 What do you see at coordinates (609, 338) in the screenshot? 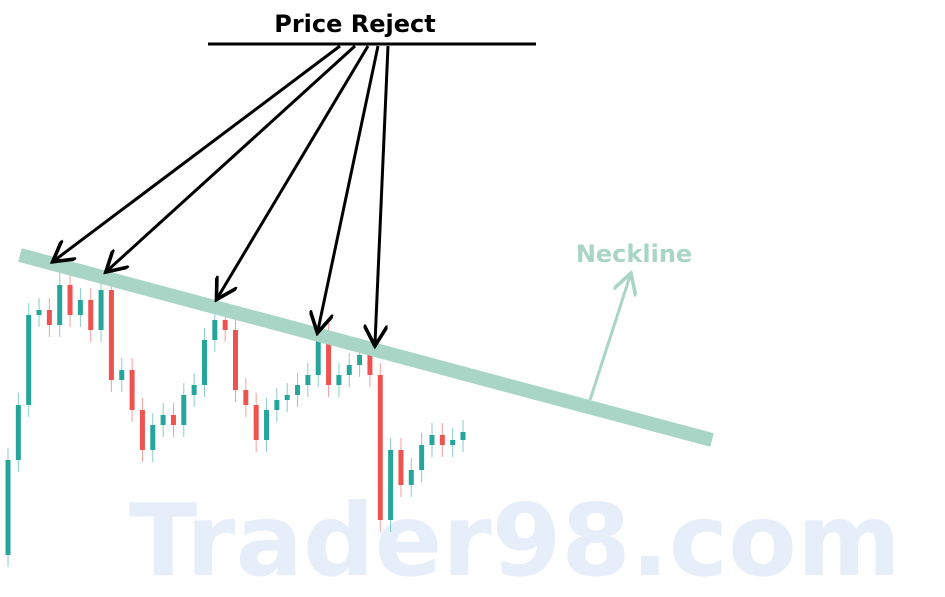
I see `neckline-pointer` at bounding box center [609, 338].